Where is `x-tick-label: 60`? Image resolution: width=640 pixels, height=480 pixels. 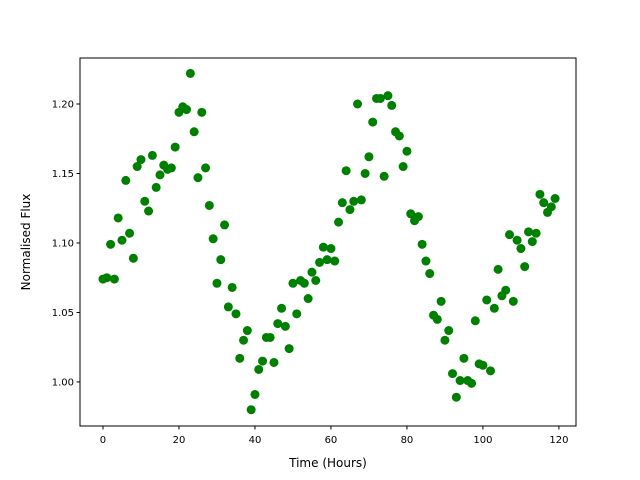 x-tick-label: 60 is located at coordinates (331, 440).